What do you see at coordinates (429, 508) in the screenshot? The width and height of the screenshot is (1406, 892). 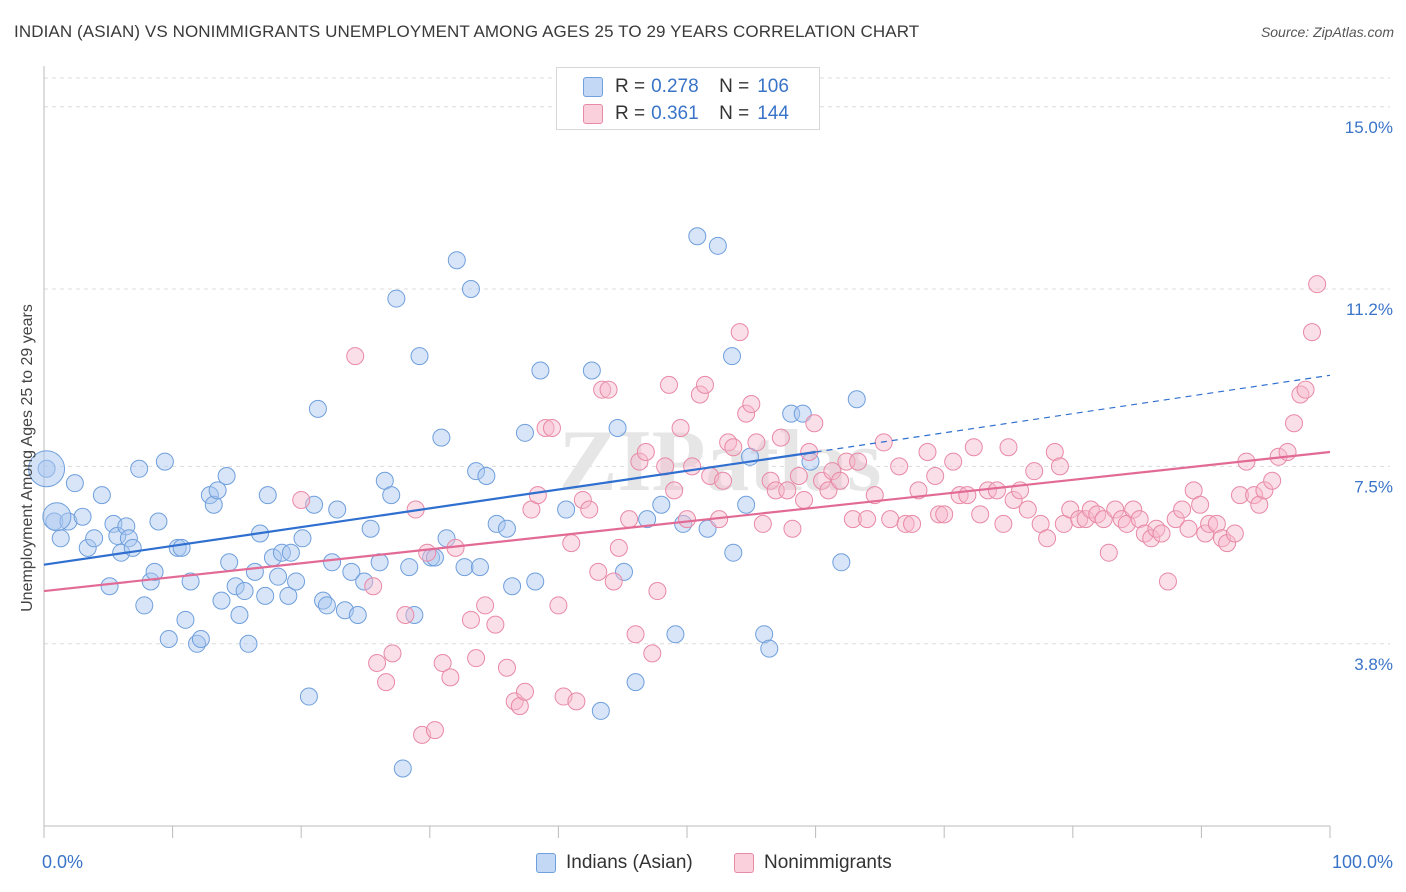 I see `indians-trendline` at bounding box center [429, 508].